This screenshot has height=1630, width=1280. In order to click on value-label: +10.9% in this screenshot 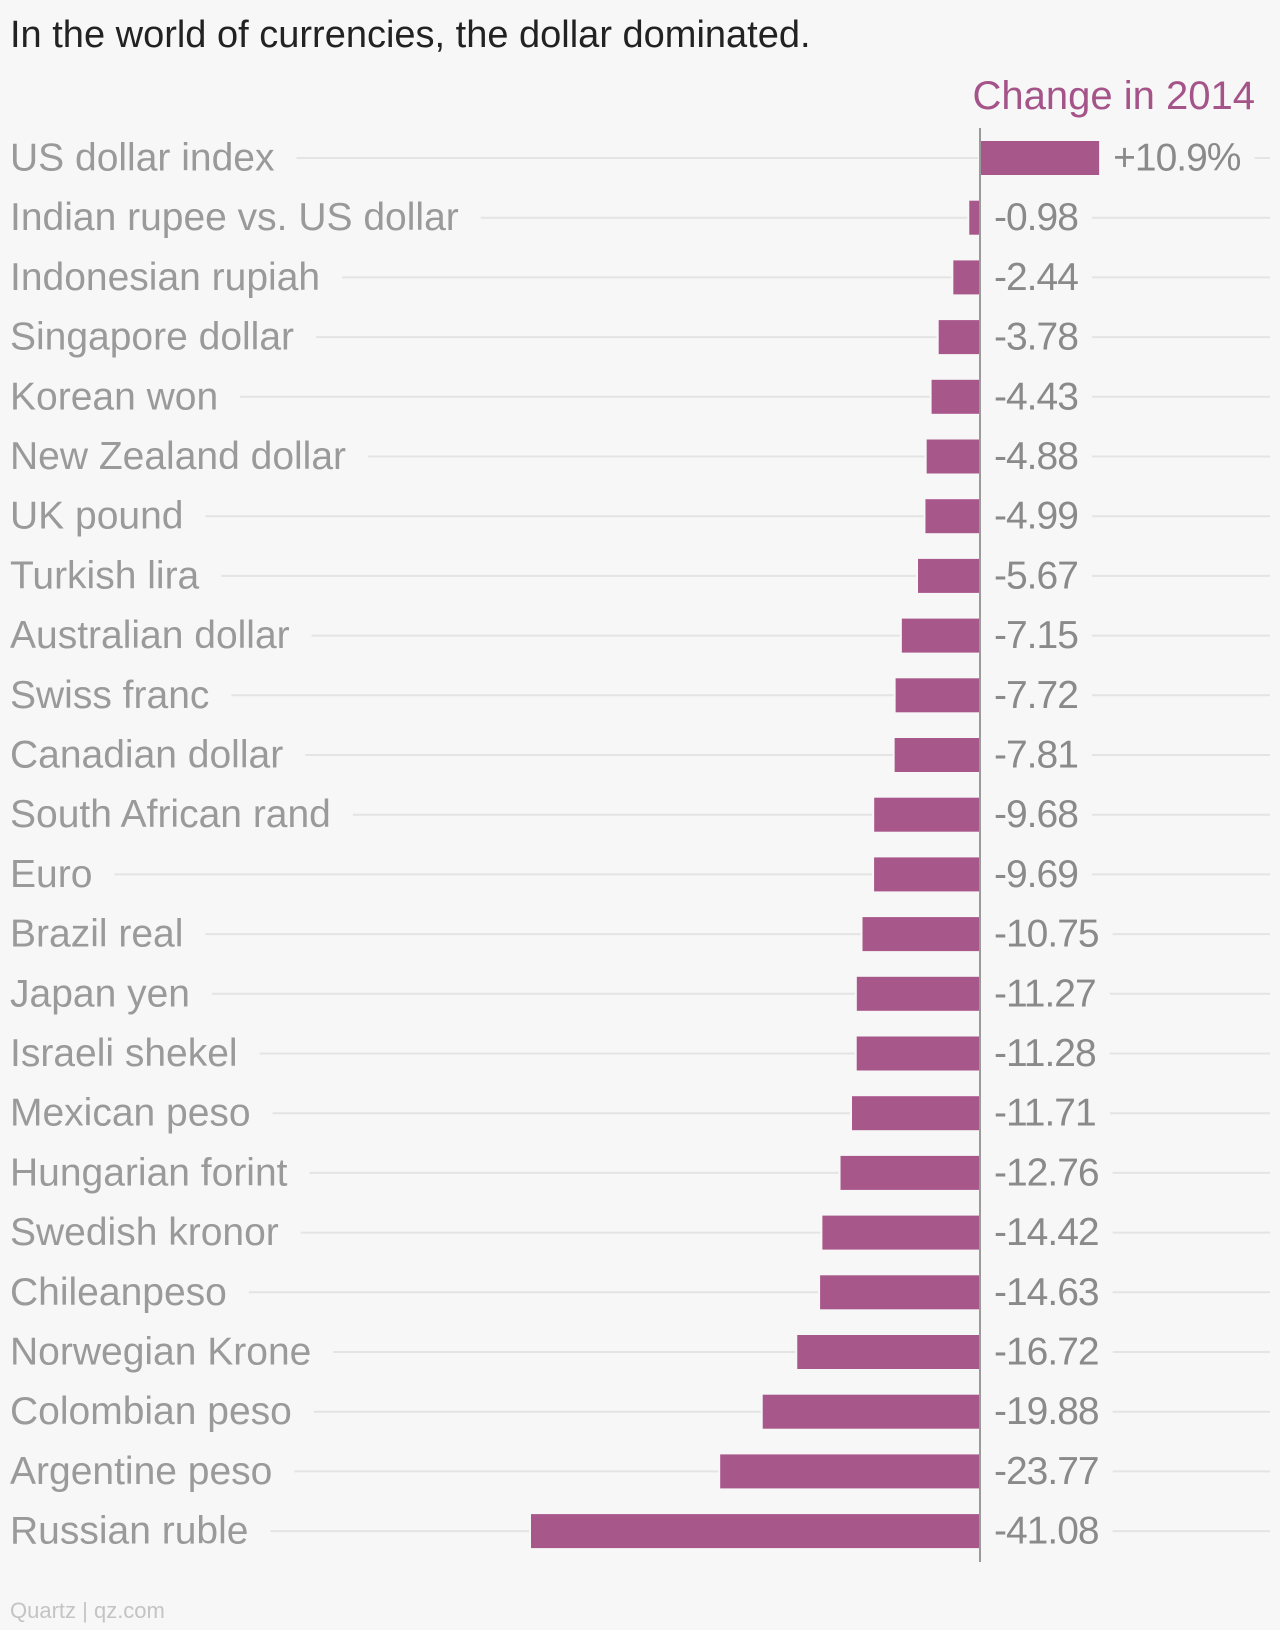, I will do `click(1177, 158)`.